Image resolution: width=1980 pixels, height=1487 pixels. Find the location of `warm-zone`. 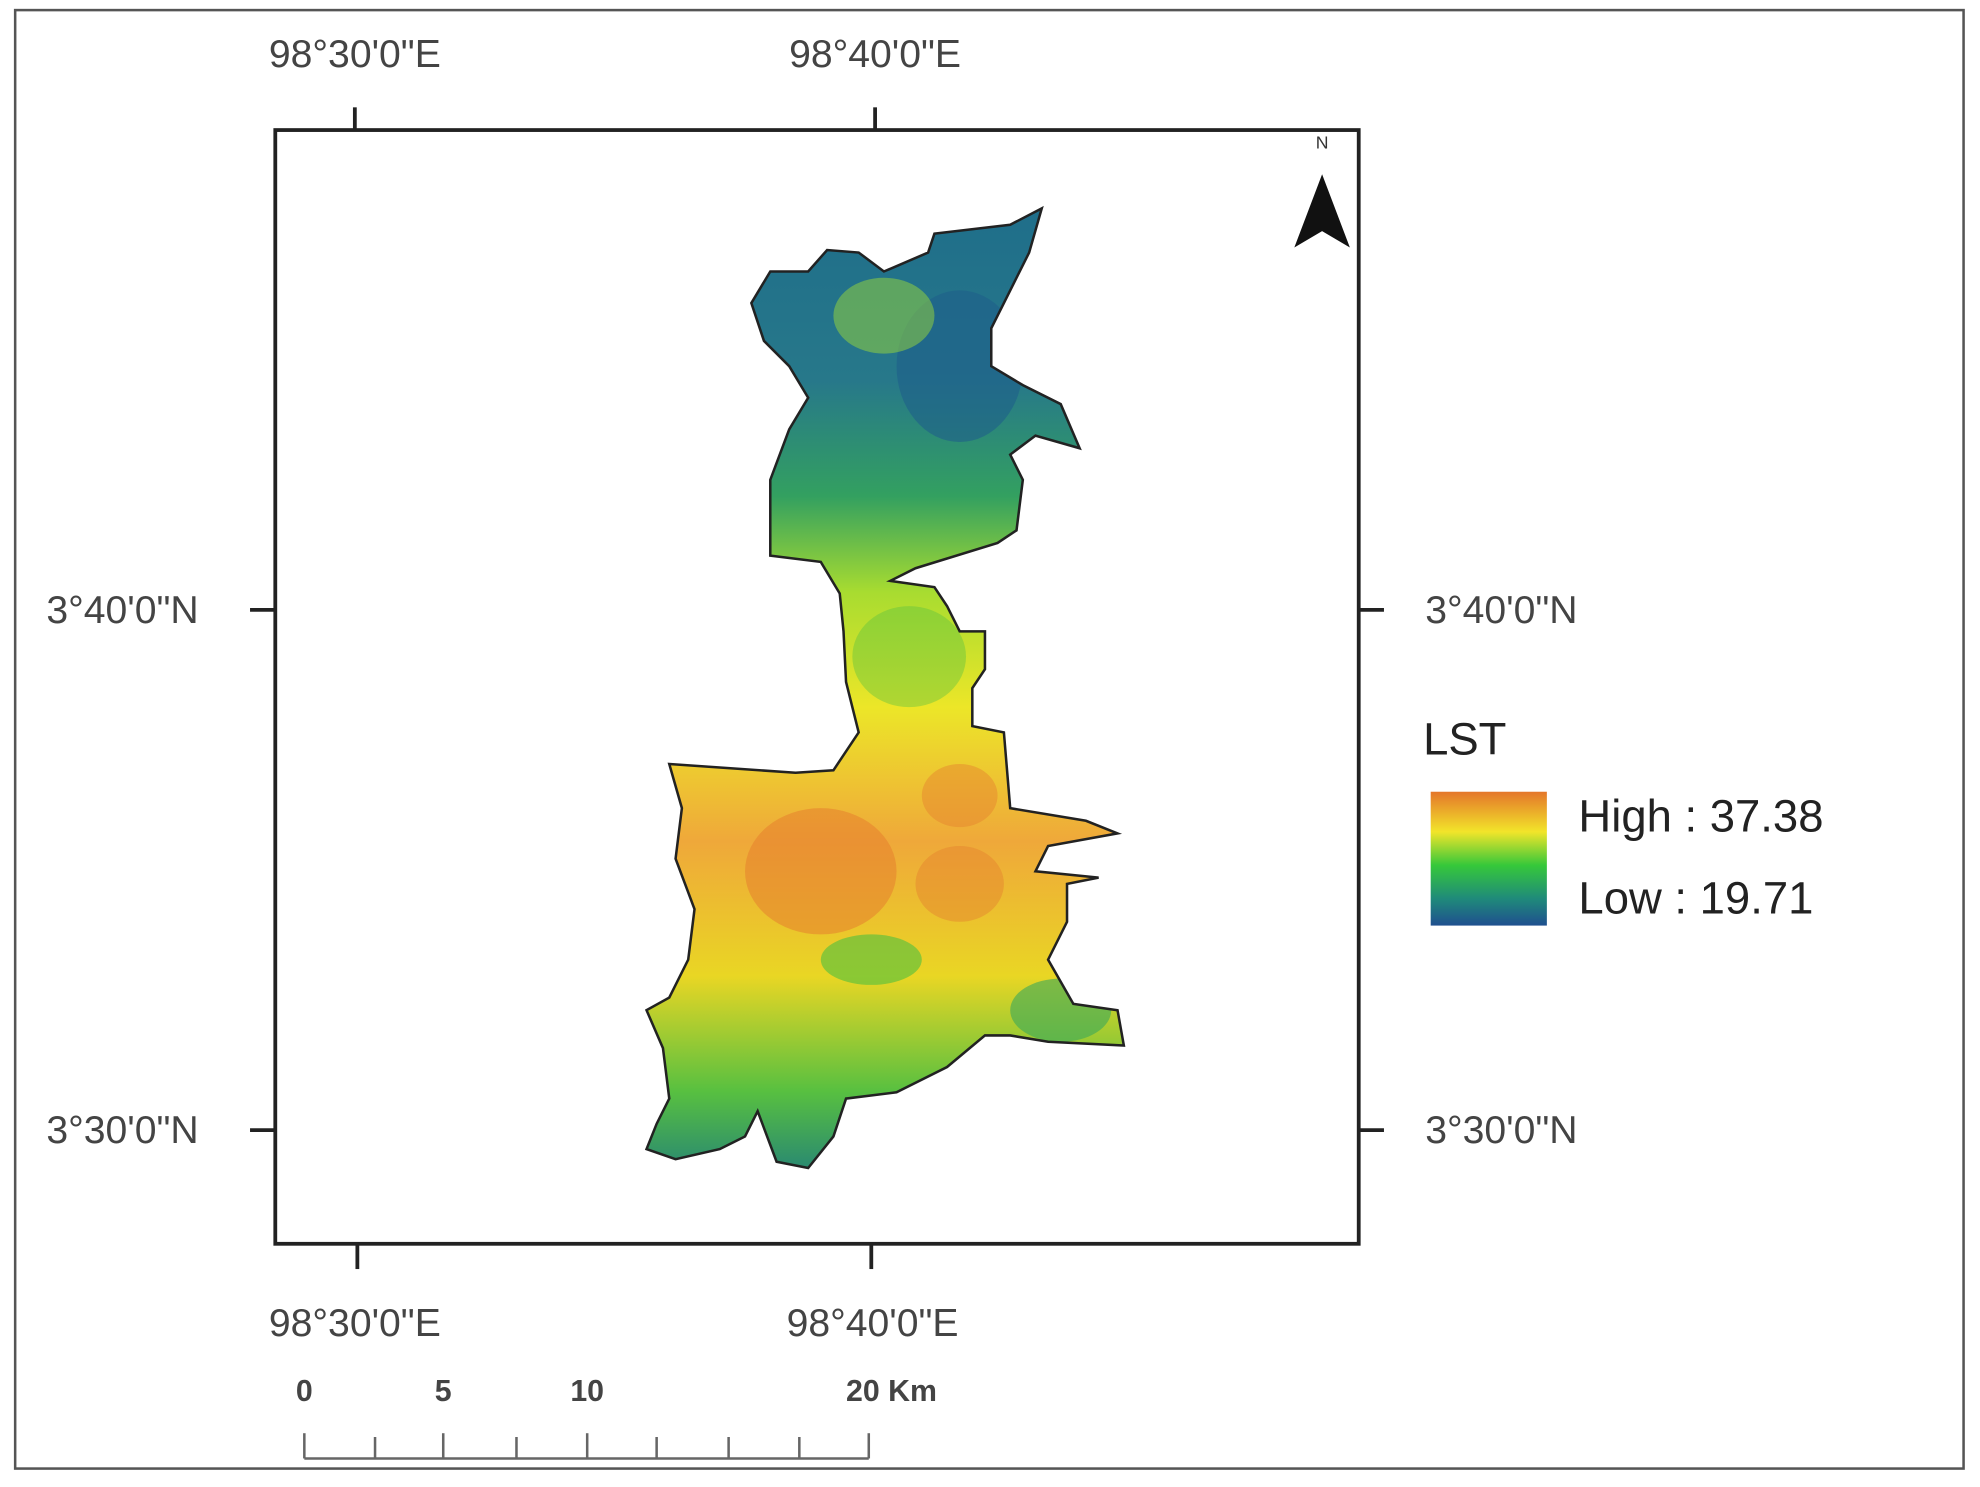

warm-zone is located at coordinates (884, 315).